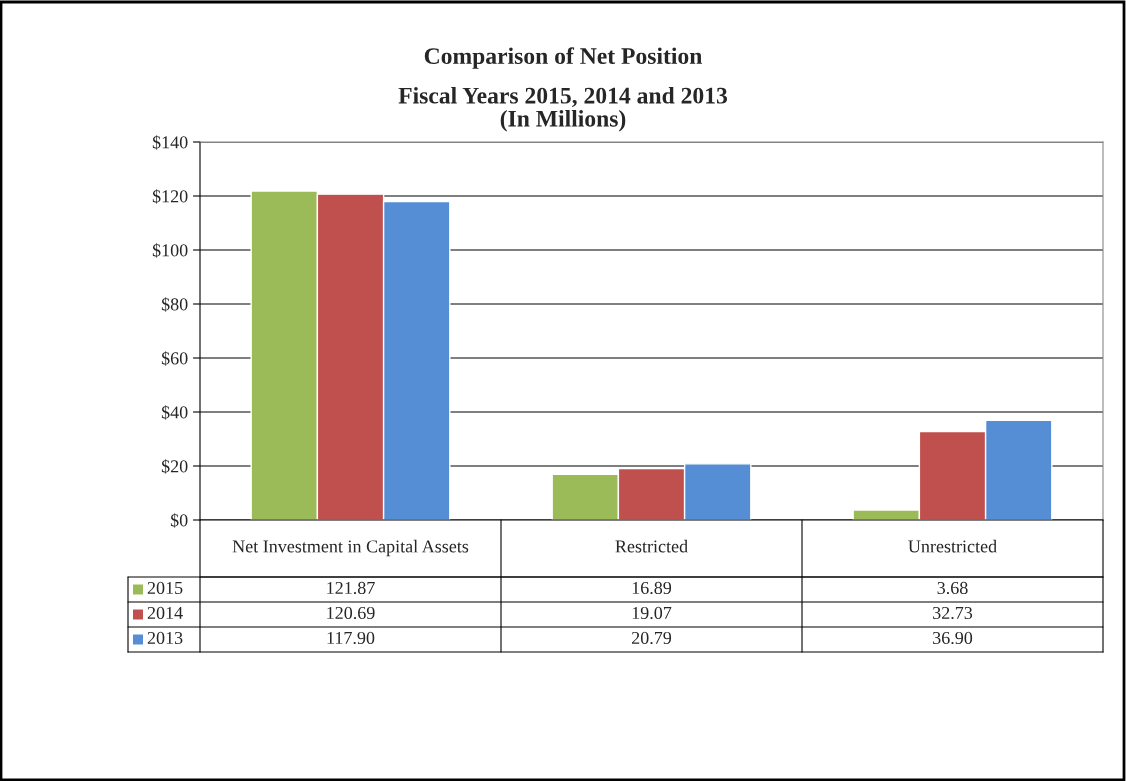  Describe the element at coordinates (563, 109) in the screenshot. I see `chart-subtitle: Fiscal Years 2015, 2014 and 2013 (In Millions)` at that location.